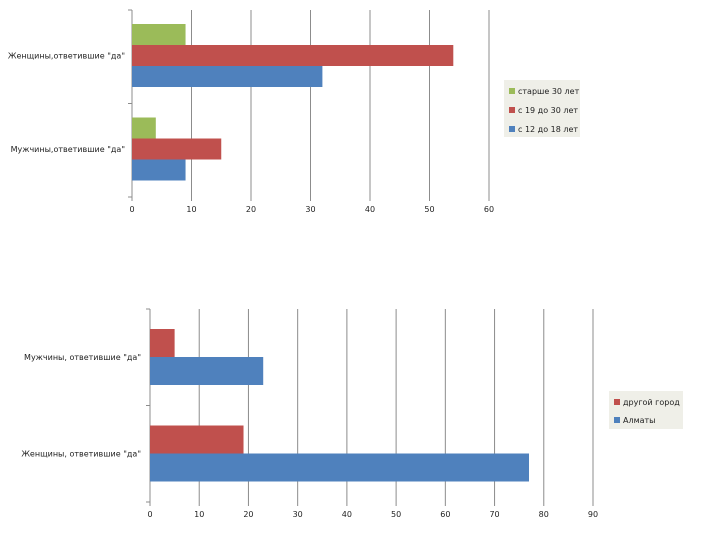 The width and height of the screenshot is (720, 540). What do you see at coordinates (68, 149) in the screenshot?
I see `category-label: Мужчины,ответившие "да"` at bounding box center [68, 149].